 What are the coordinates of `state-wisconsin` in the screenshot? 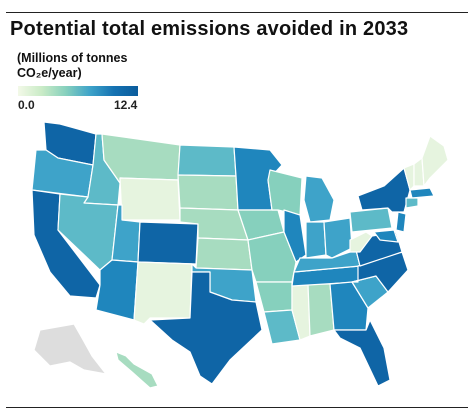 It's located at (285, 192).